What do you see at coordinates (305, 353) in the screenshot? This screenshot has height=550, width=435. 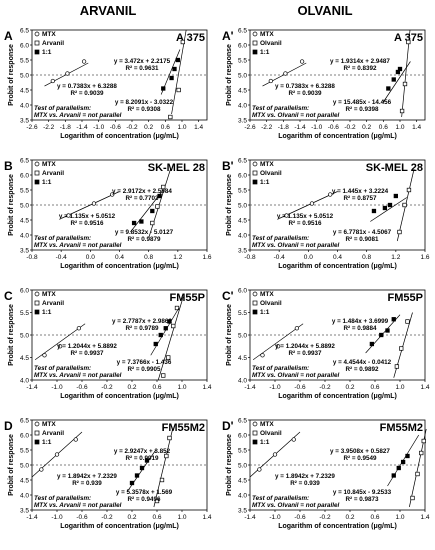 I see `r-squared: R² = 0.9937` at bounding box center [305, 353].